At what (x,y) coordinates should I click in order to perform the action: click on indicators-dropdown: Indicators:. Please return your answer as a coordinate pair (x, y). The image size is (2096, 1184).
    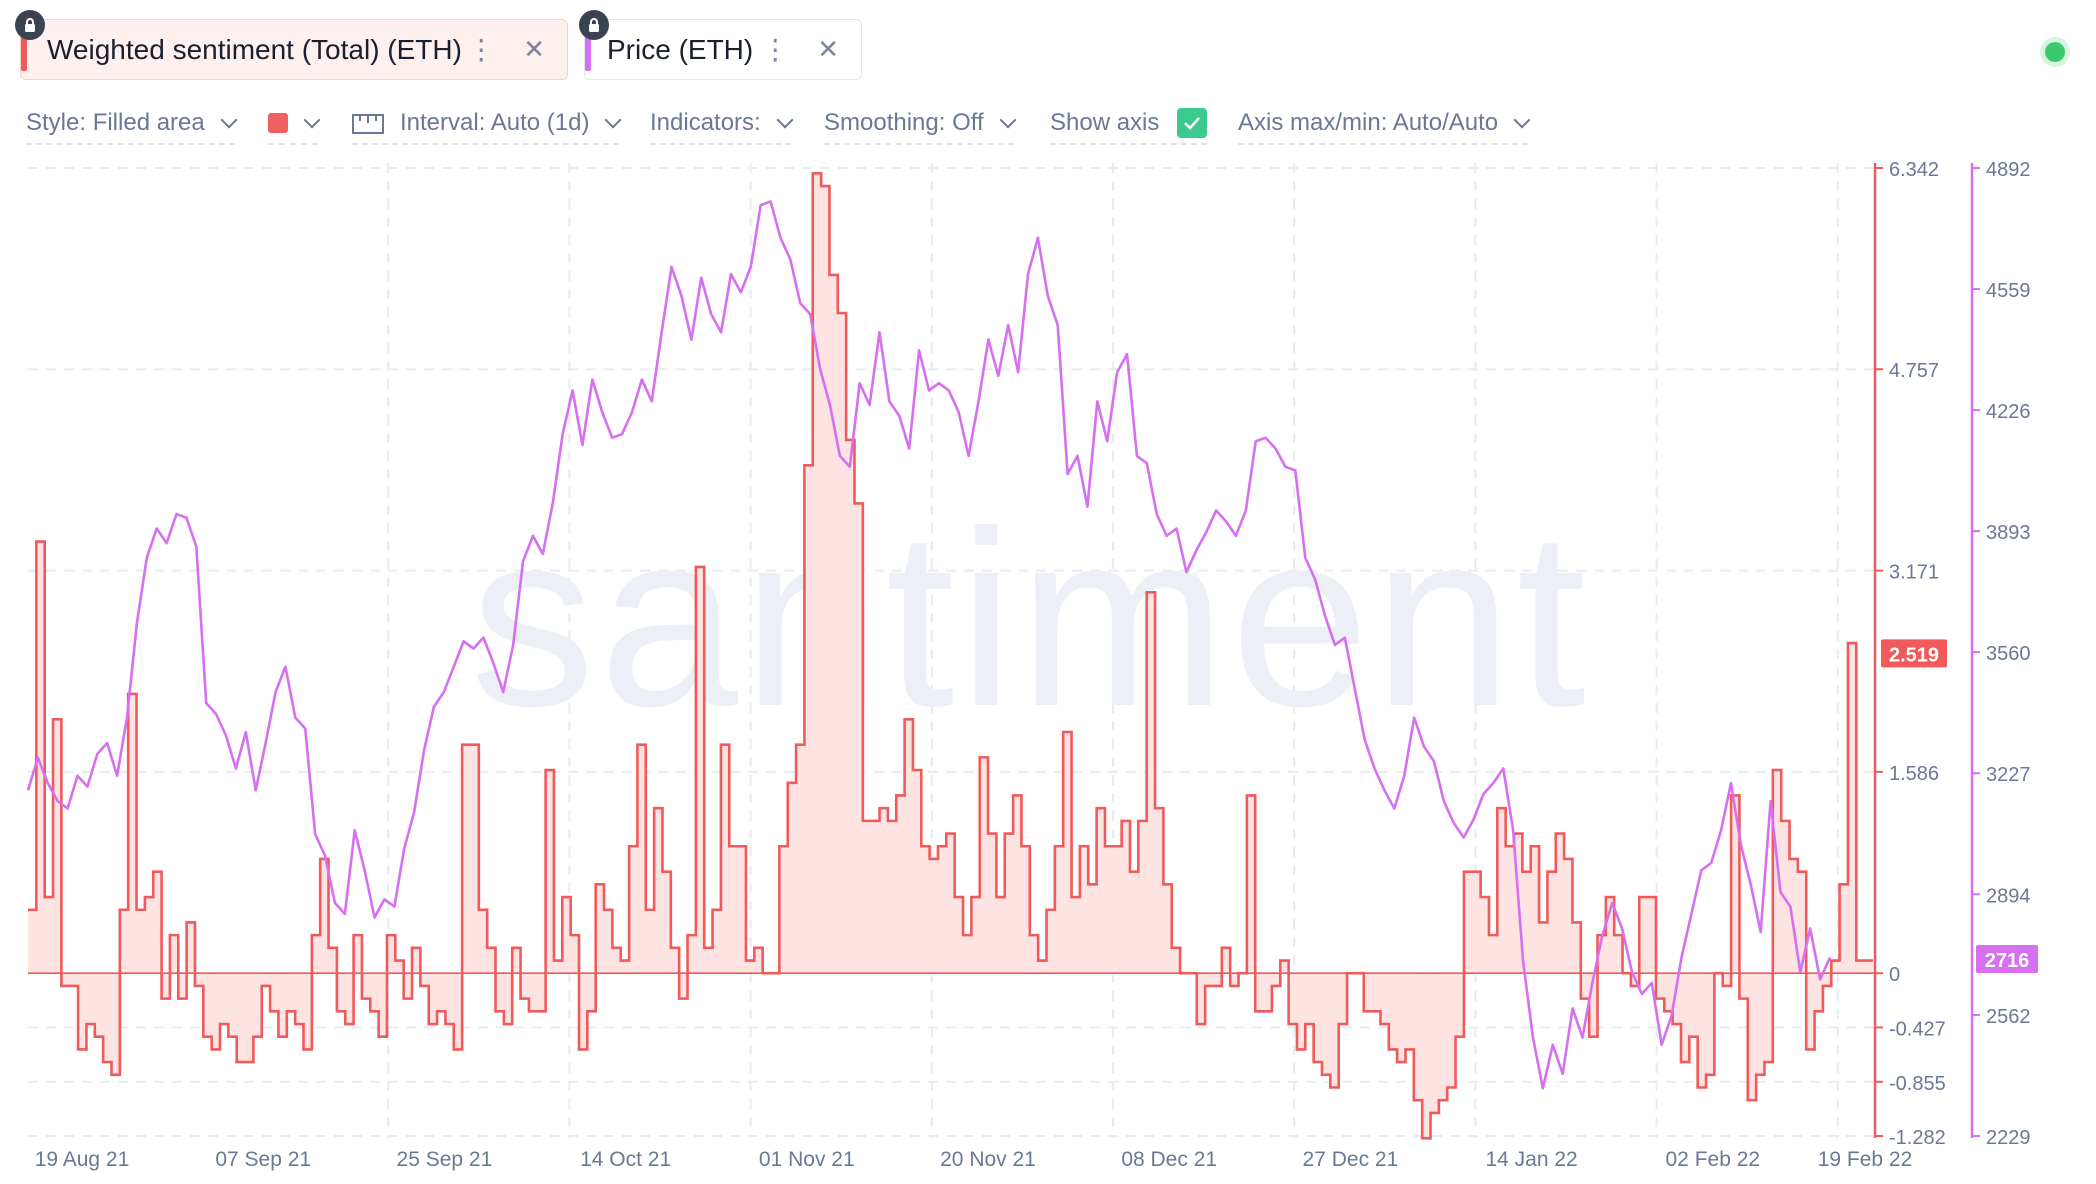
    Looking at the image, I should click on (722, 124).